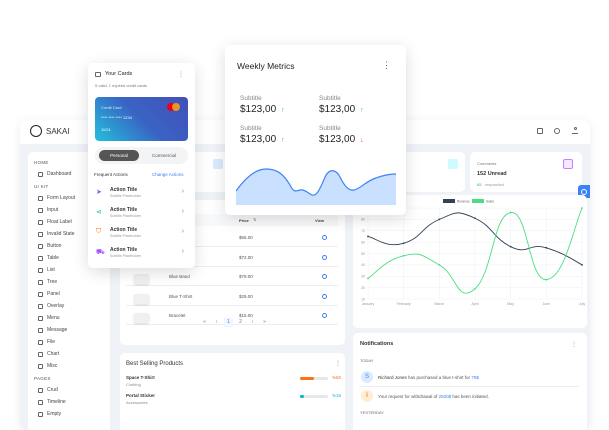 This screenshot has height=430, width=609. Describe the element at coordinates (141, 119) in the screenshot. I see `credit-card: Credit Card **** **** **** 1234 11/21` at that location.